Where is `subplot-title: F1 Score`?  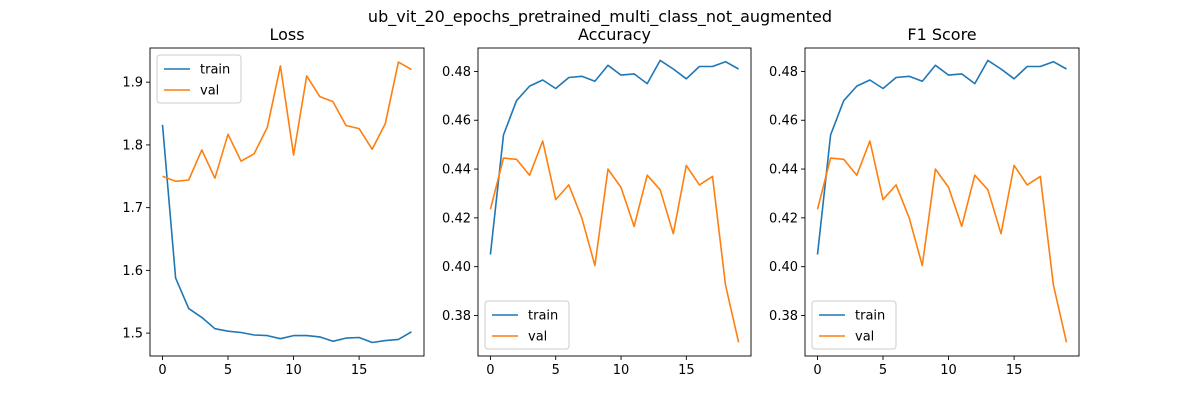 subplot-title: F1 Score is located at coordinates (941, 34).